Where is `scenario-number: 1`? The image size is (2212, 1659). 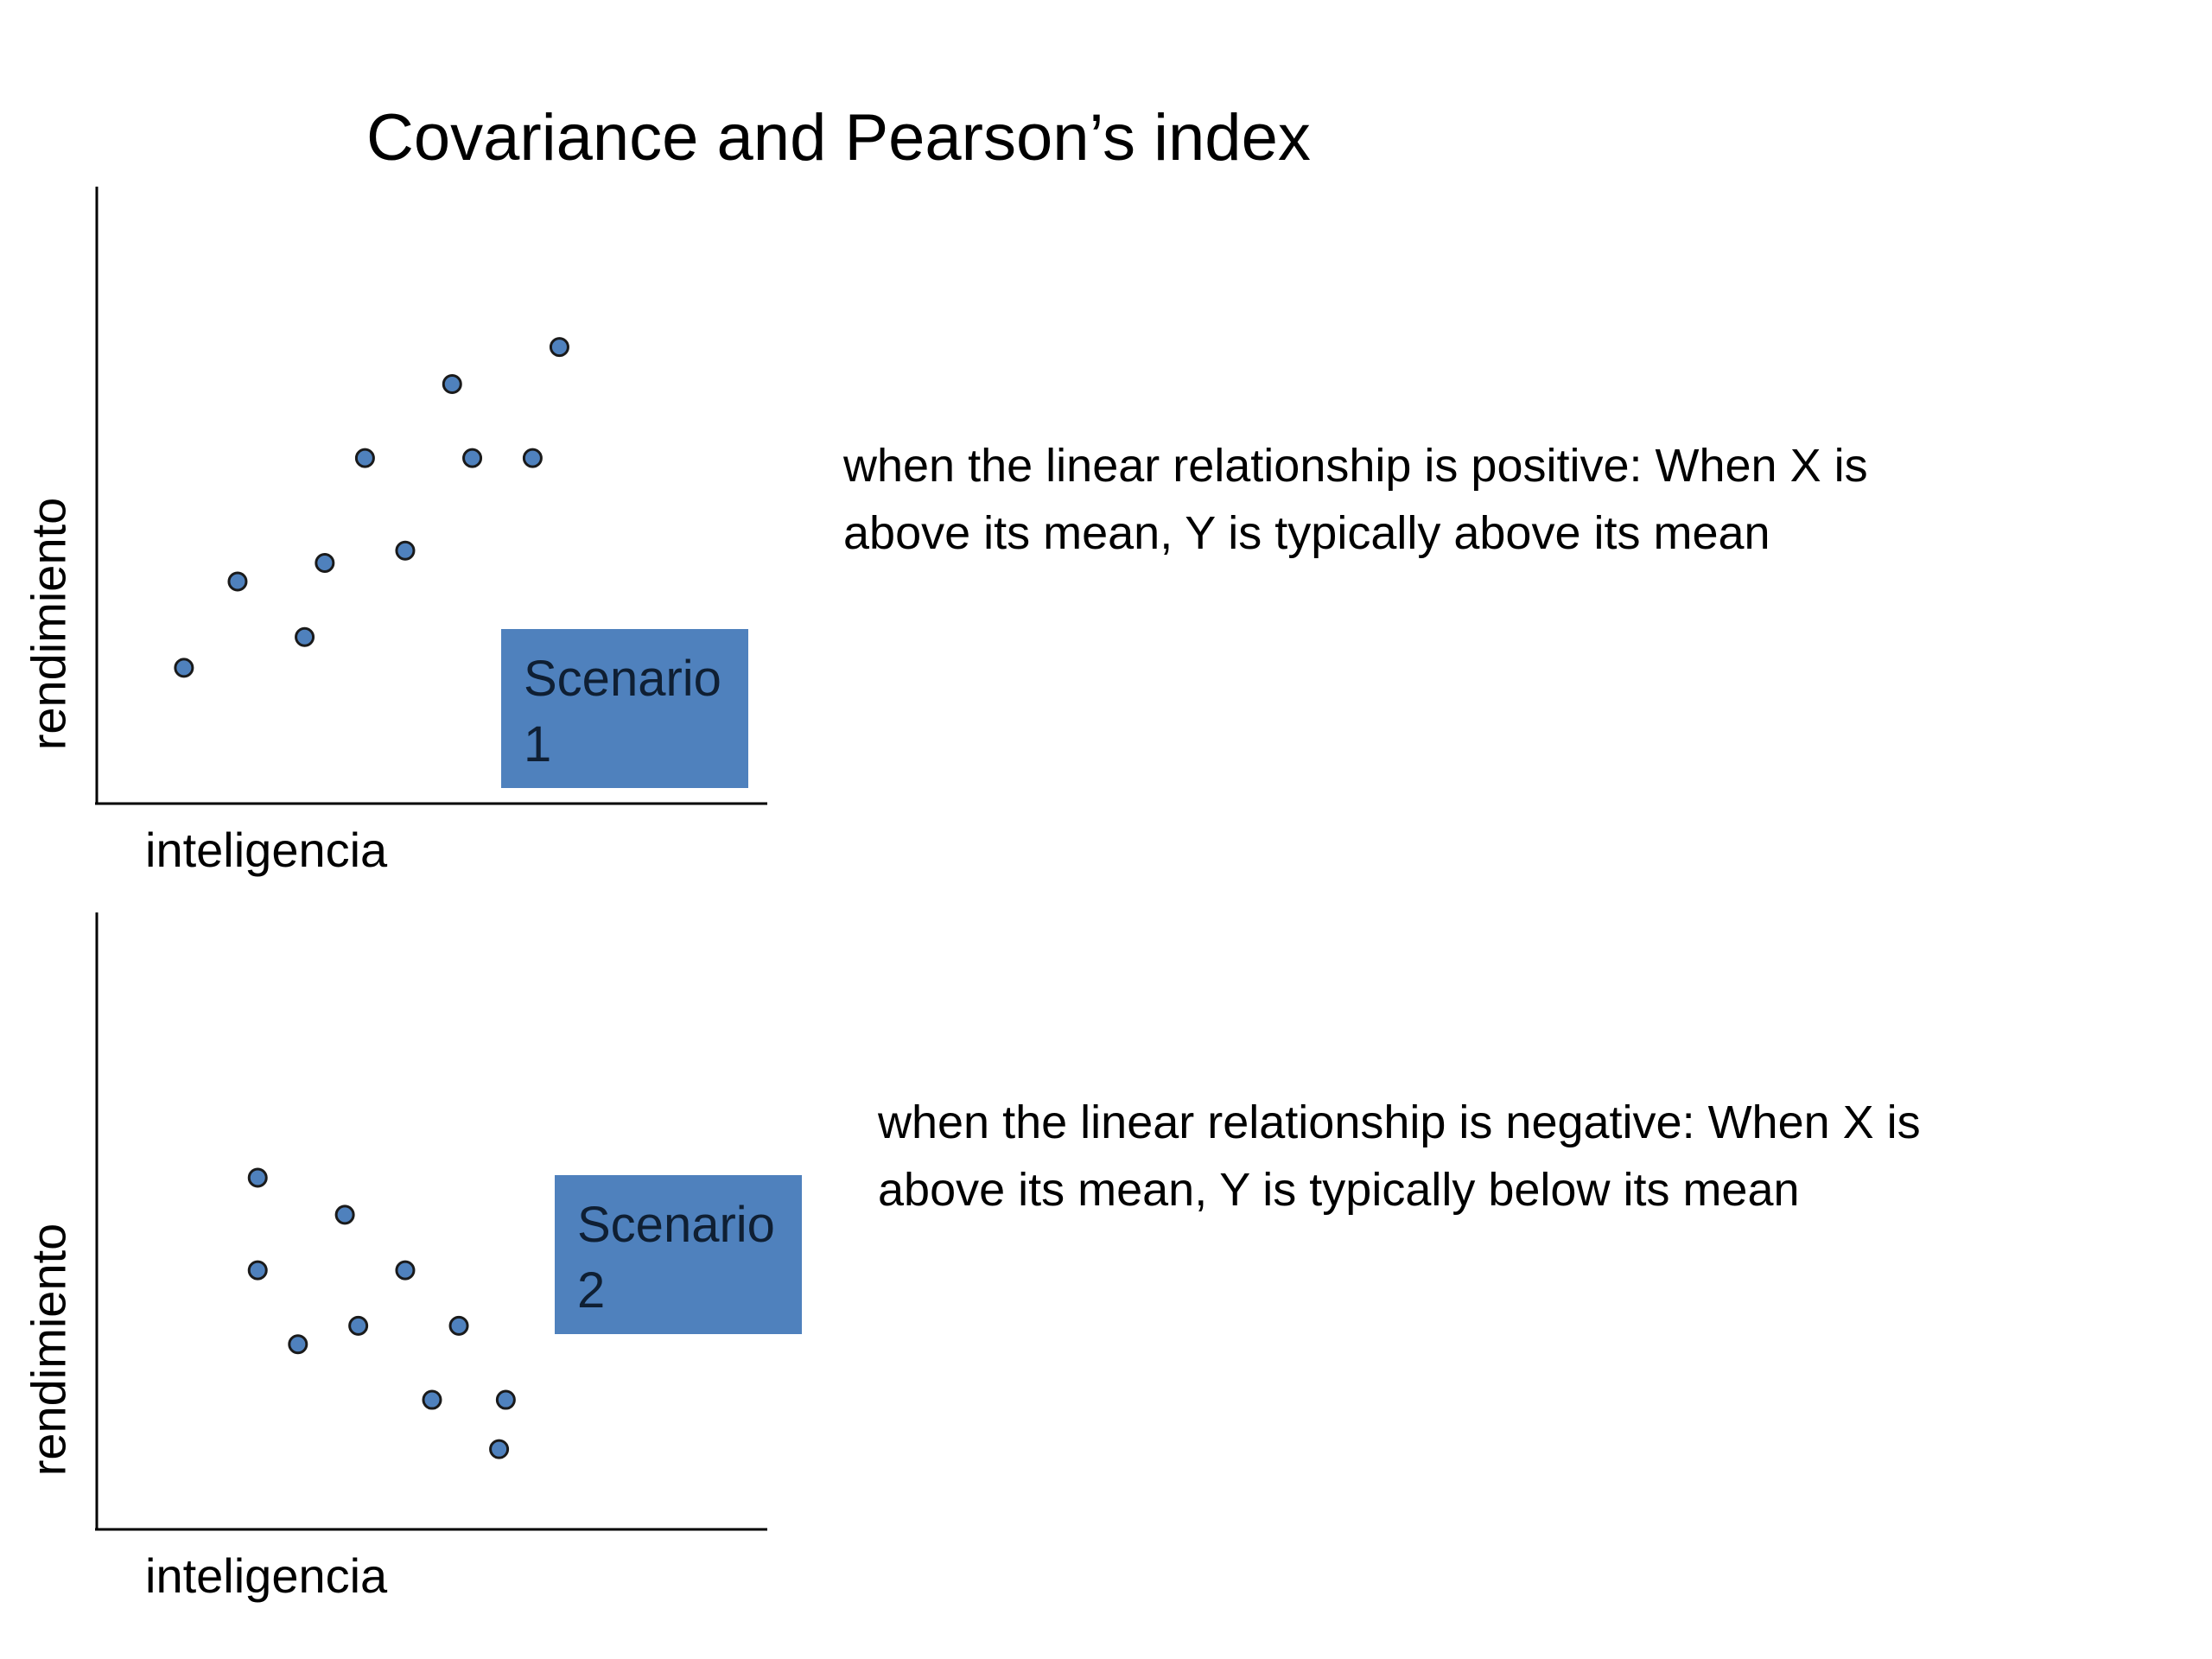
scenario-number: 1 is located at coordinates (538, 744).